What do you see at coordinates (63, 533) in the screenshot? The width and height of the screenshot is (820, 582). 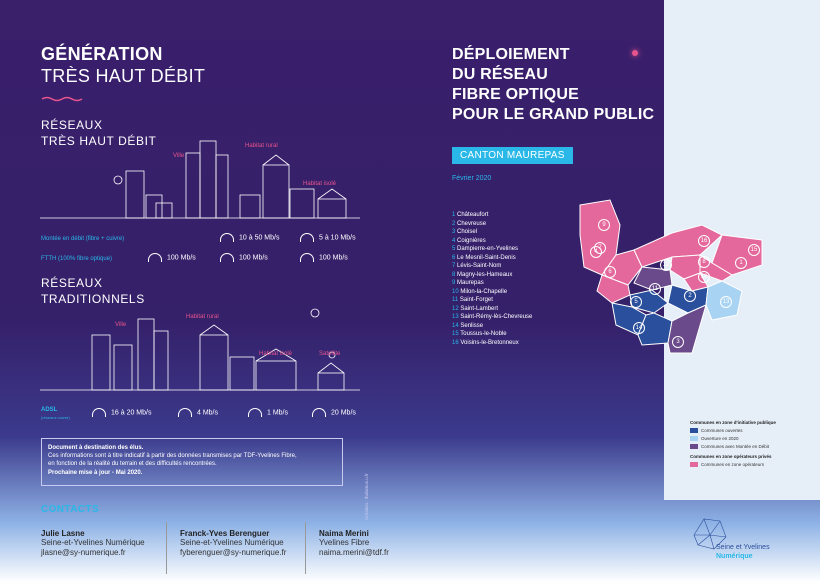 I see `contact-1-name: Julie Lasne` at bounding box center [63, 533].